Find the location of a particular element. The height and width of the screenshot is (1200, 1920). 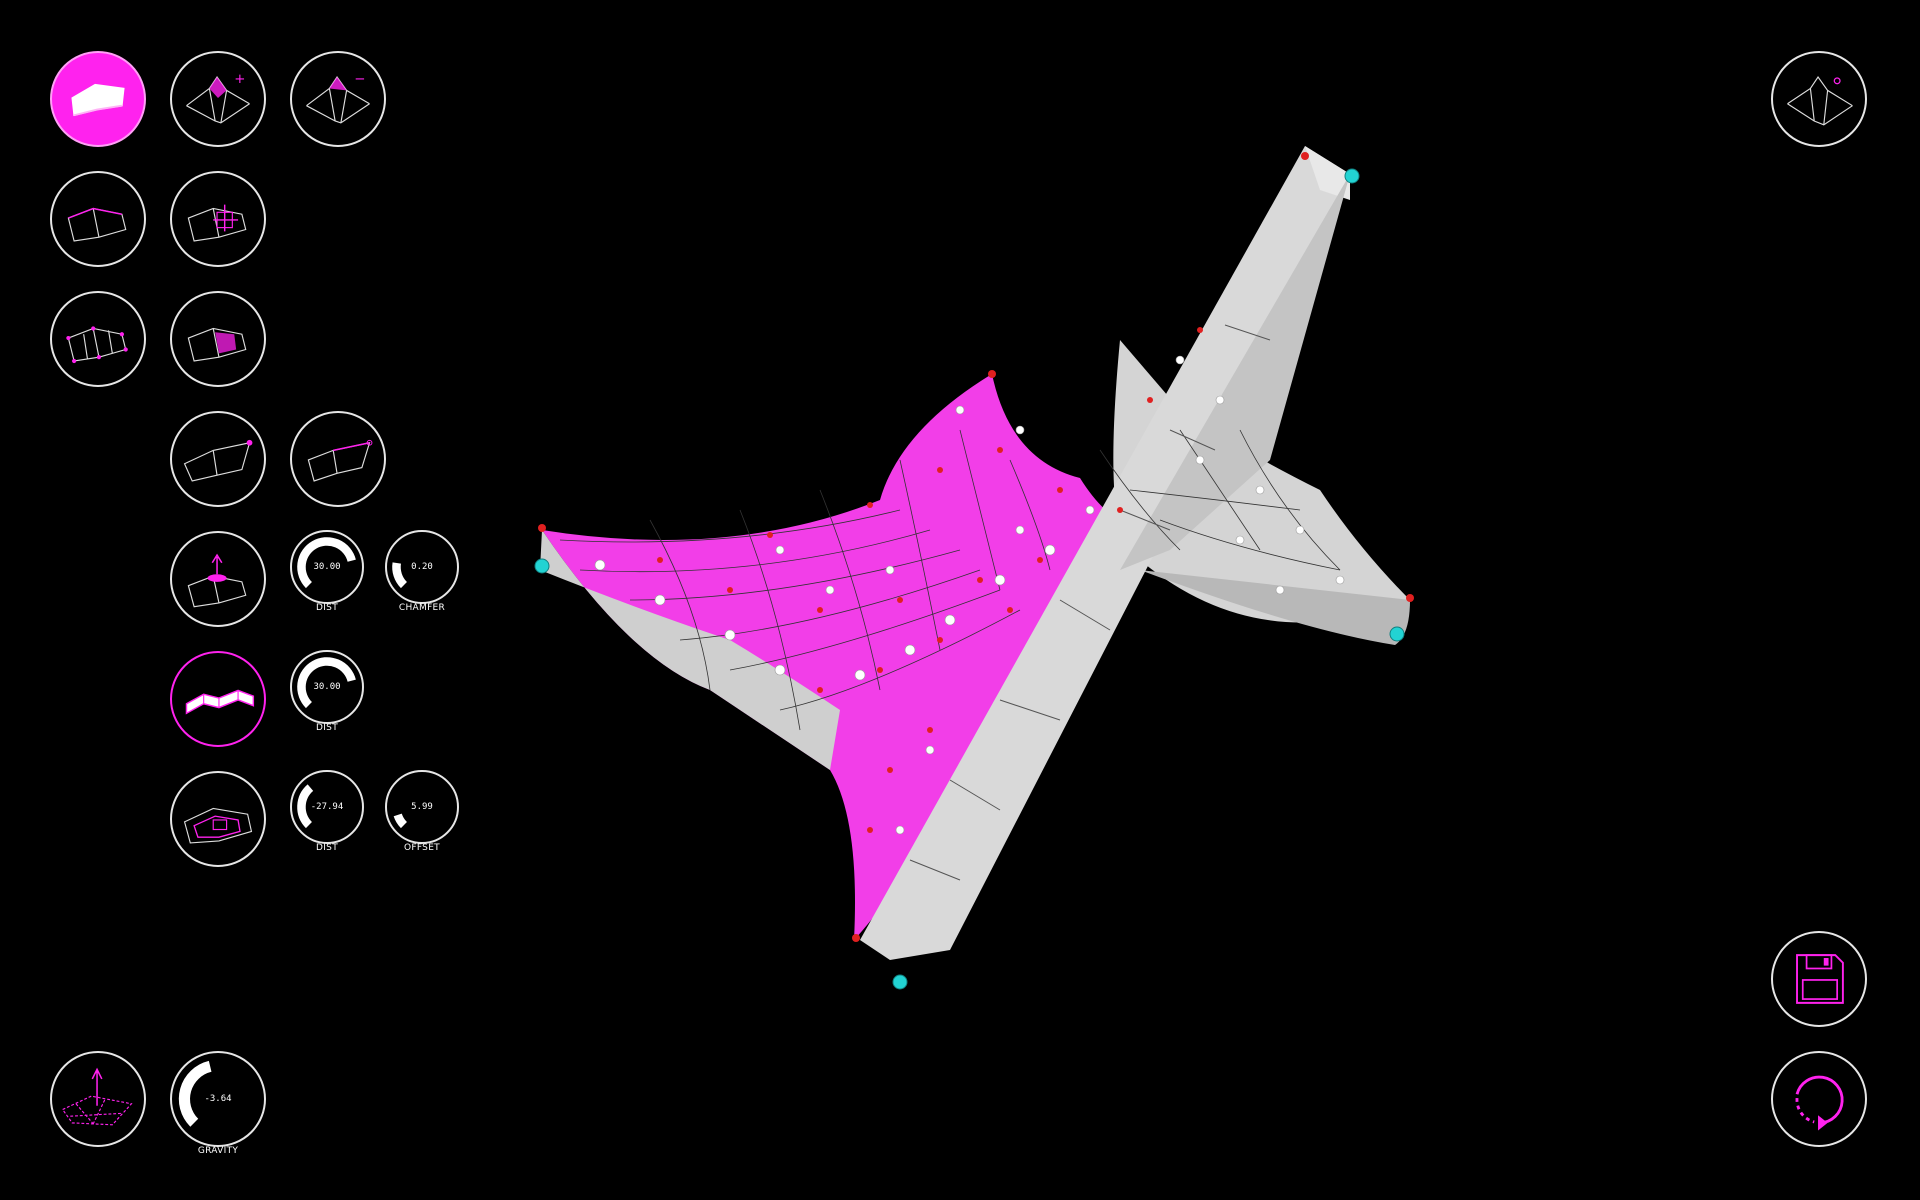

face-select-button is located at coordinates (218, 339).